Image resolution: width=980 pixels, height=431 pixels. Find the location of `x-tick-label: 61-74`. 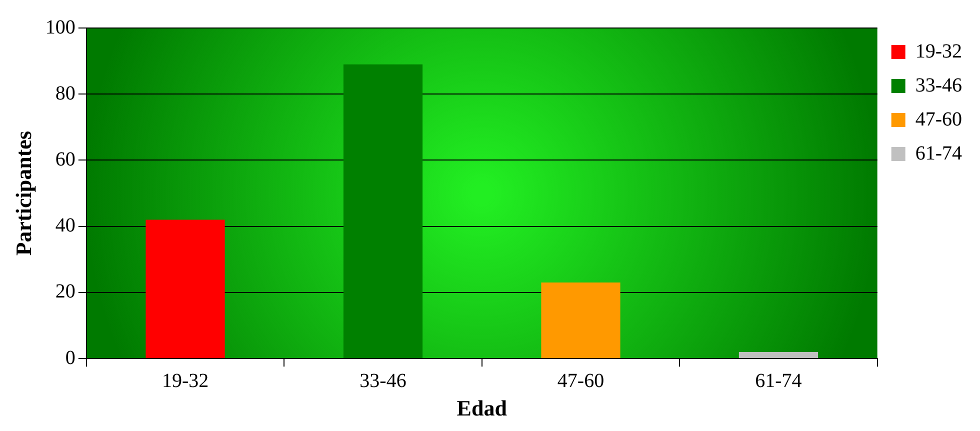

x-tick-label: 61-74 is located at coordinates (778, 381).